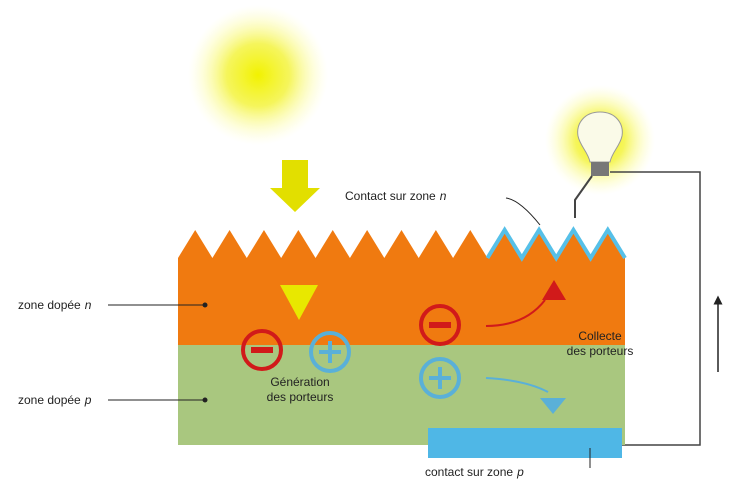  I want to click on light-triangle, so click(299, 302).